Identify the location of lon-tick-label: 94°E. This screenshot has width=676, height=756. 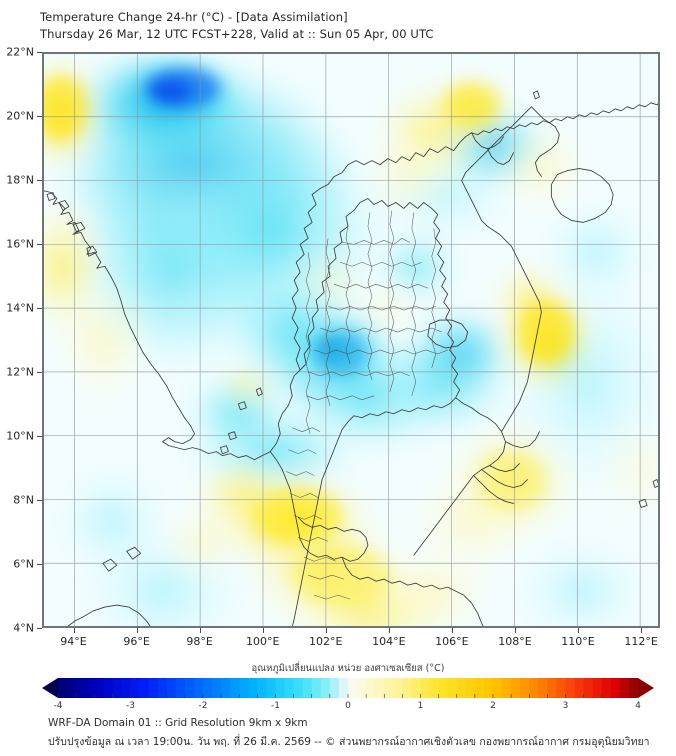
(73, 641).